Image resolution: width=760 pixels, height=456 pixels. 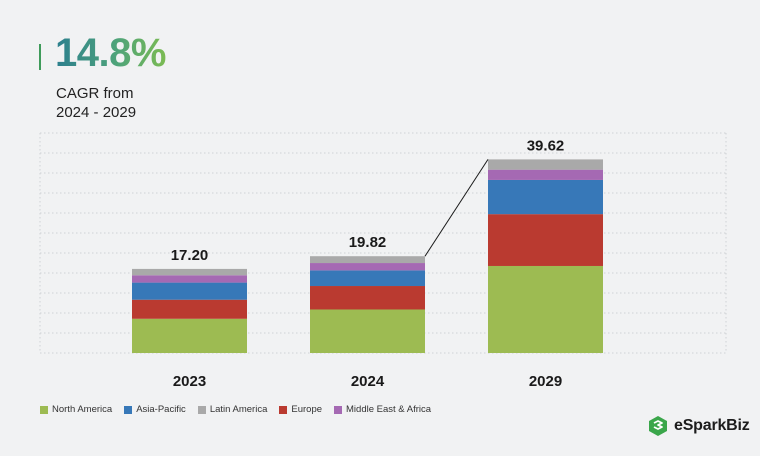 I want to click on bar-segment-middle-east-africa-2029, so click(x=545, y=174).